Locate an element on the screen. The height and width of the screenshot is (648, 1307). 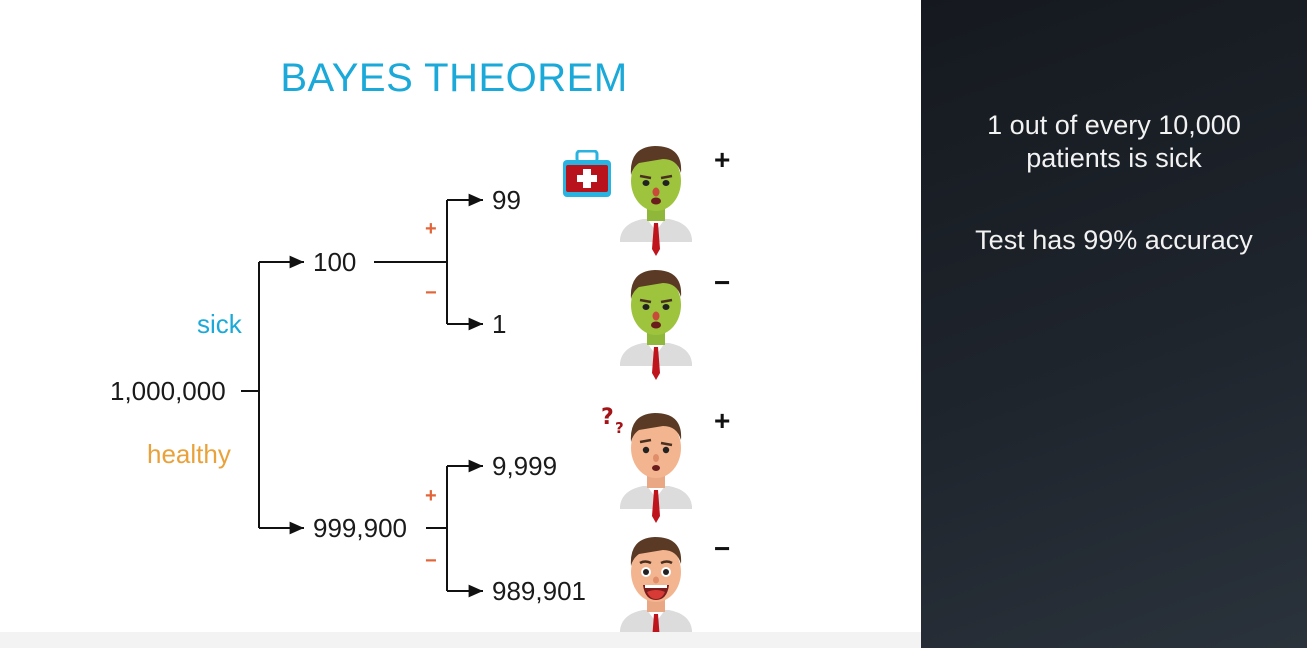
panel-line-2: patients is sick is located at coordinates (1114, 158).